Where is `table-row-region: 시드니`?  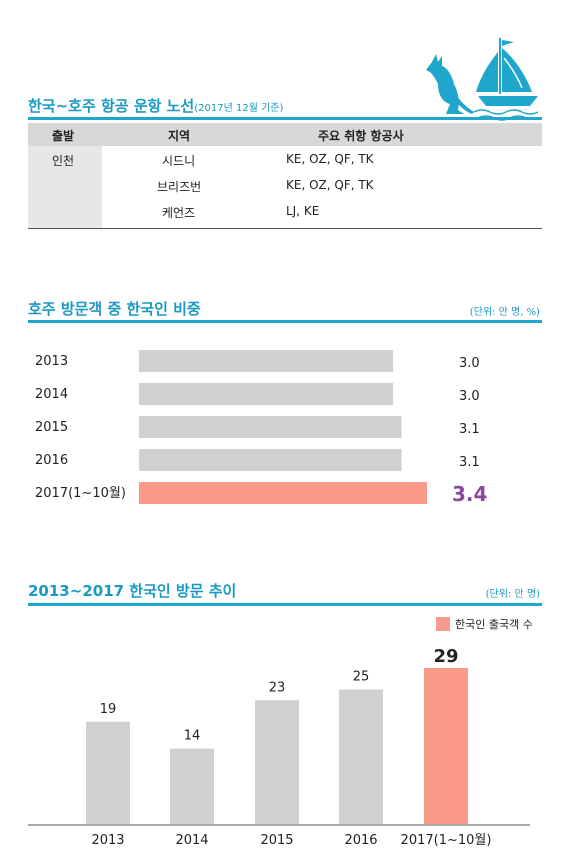
table-row-region: 시드니 is located at coordinates (179, 161).